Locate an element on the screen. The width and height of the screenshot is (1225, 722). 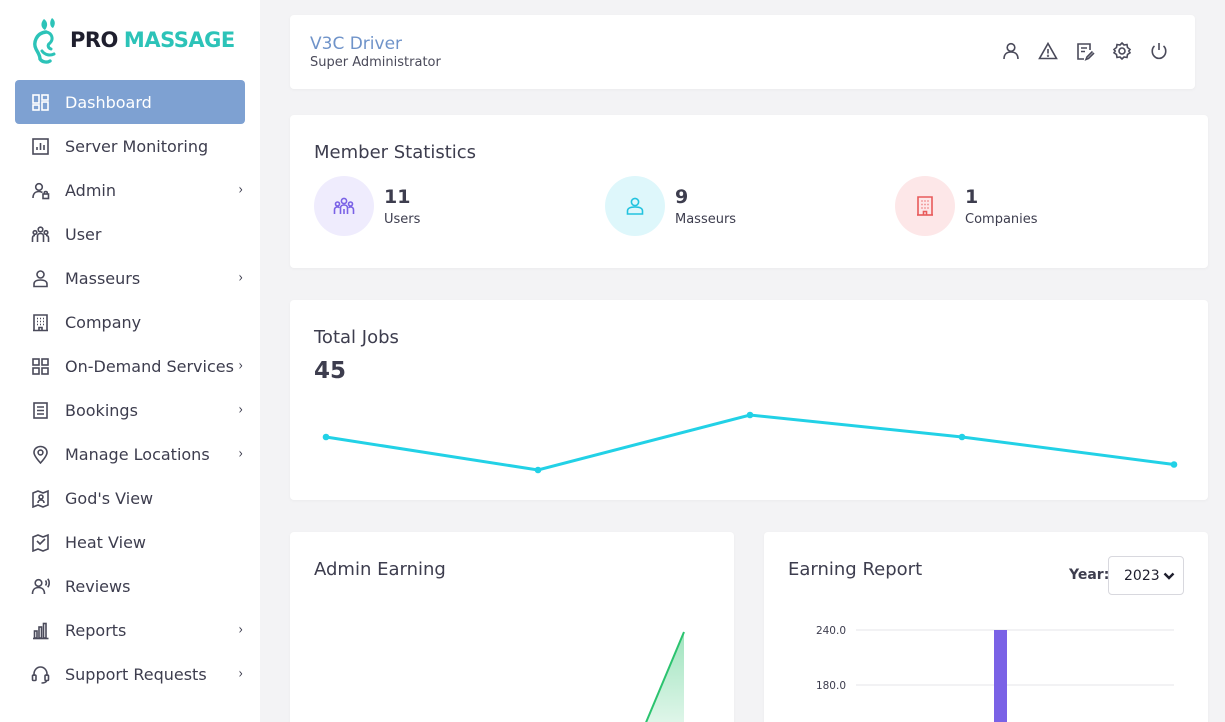
sidebar-item-reports: Reports › is located at coordinates (130, 630).